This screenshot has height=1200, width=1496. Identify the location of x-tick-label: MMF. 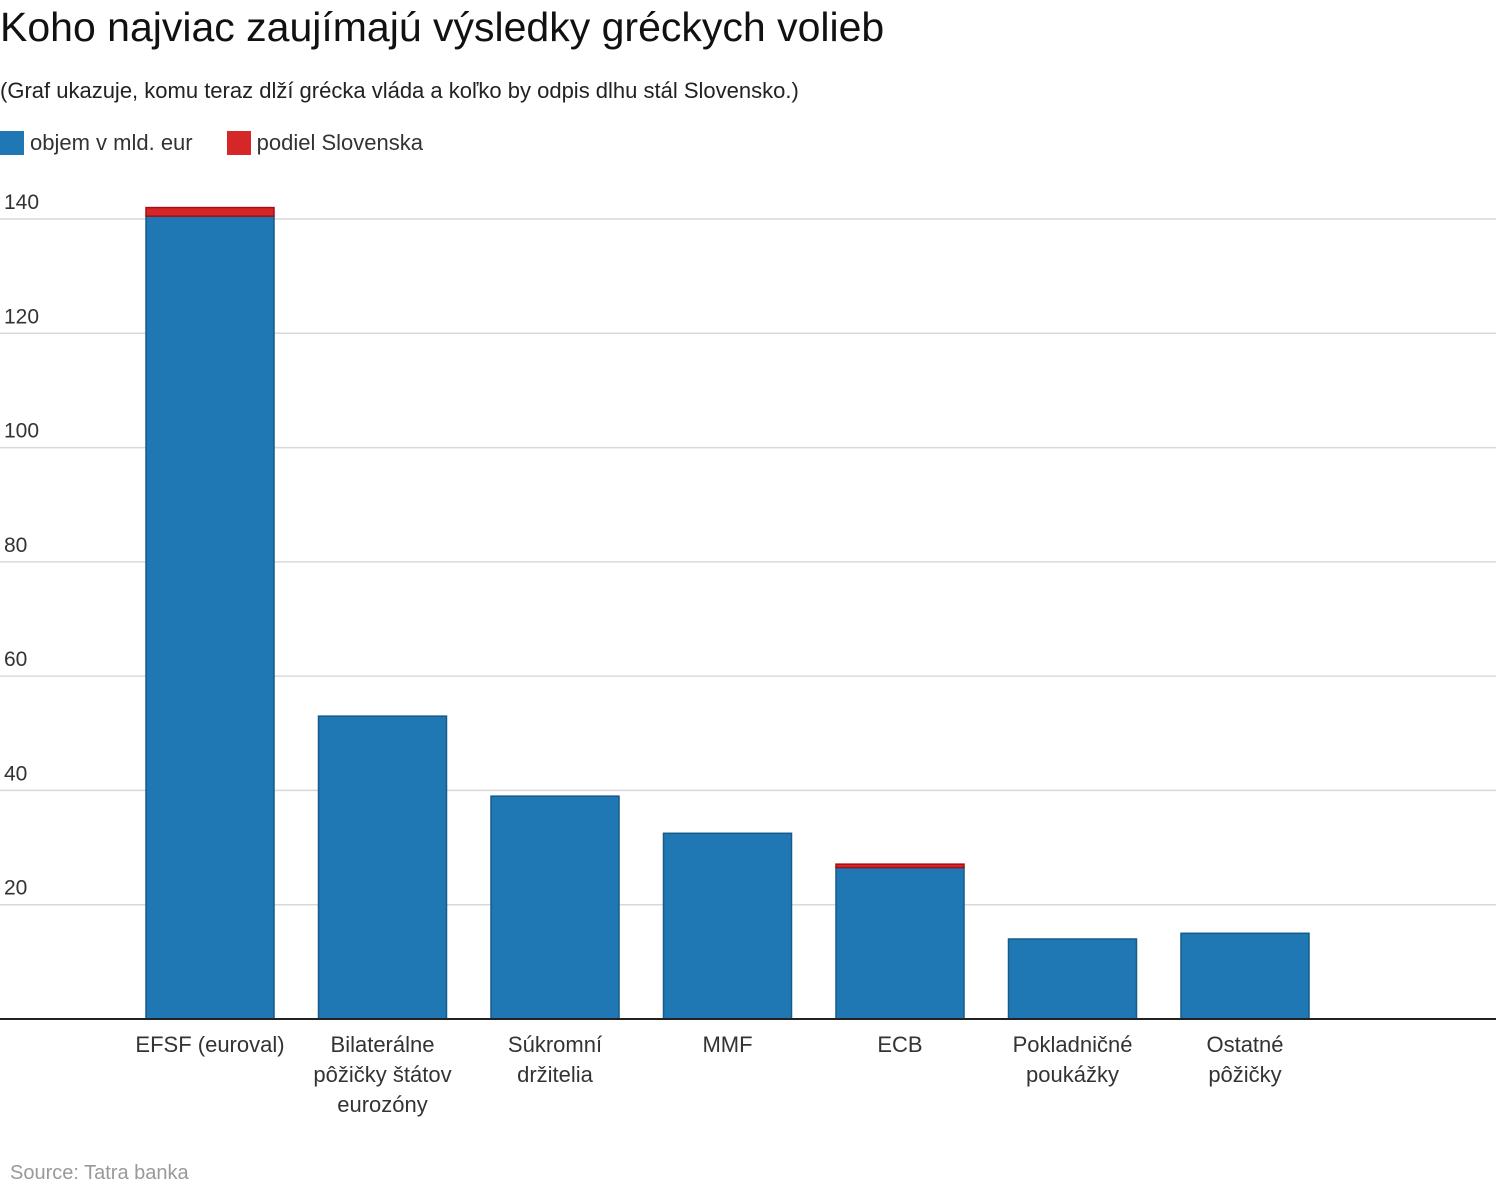
(727, 1044).